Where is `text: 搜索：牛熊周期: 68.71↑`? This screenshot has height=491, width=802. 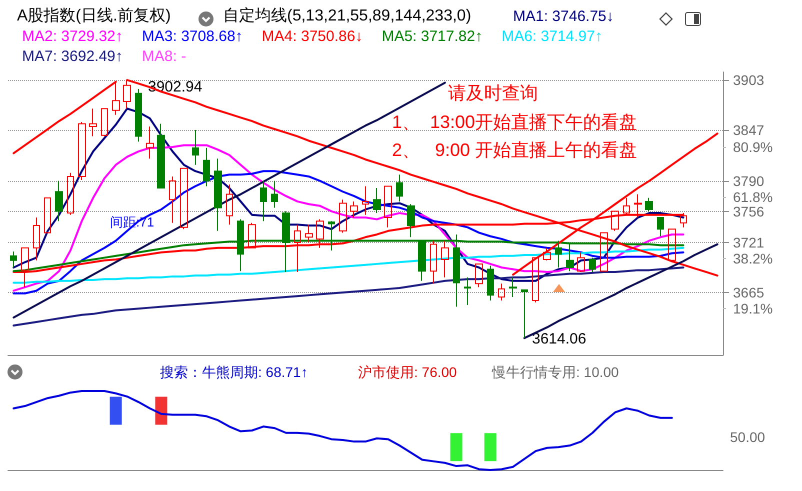
text: 搜索：牛熊周期: 68.71↑ is located at coordinates (234, 372).